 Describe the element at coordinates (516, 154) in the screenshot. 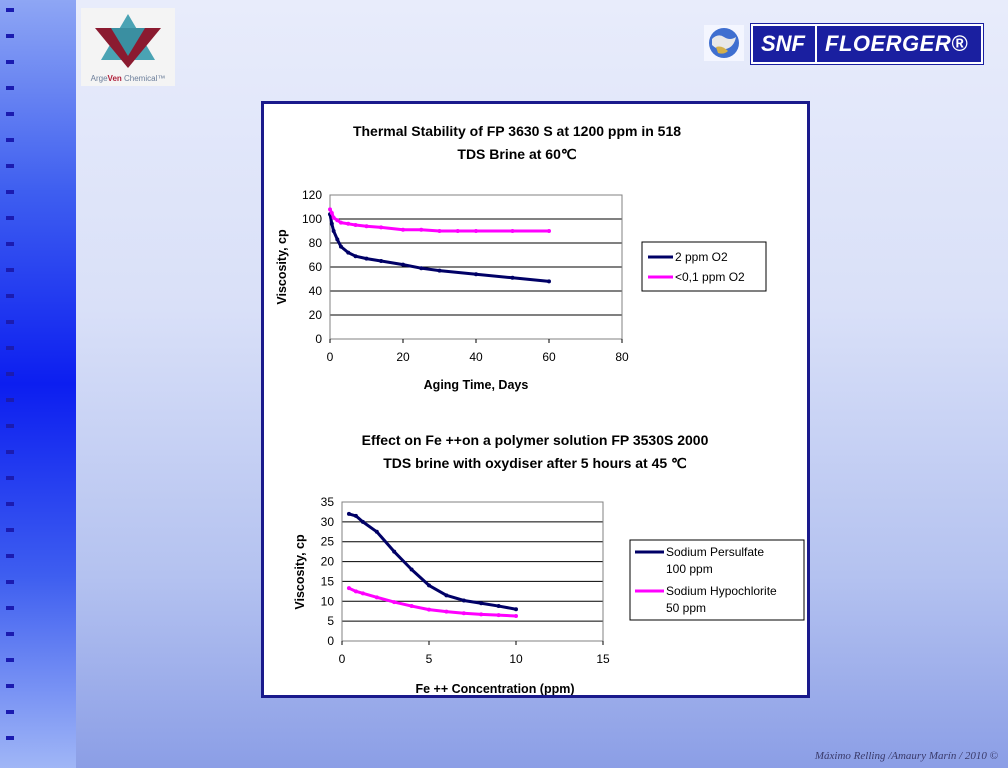

I see `chart1-title-line2: TDS Brine at 60℃` at that location.